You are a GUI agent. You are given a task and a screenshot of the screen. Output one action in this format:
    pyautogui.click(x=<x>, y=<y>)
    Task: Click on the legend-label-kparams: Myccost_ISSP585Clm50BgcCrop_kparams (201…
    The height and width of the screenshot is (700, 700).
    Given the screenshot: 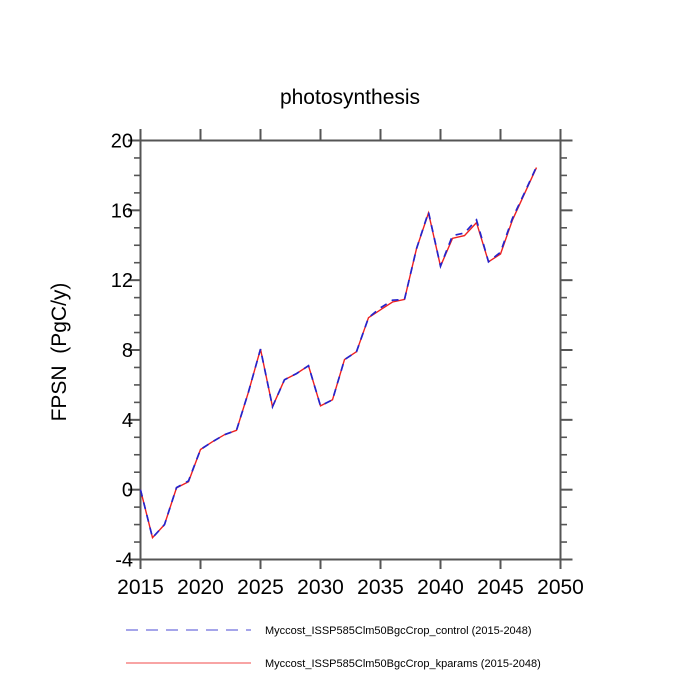 What is the action you would take?
    pyautogui.click(x=403, y=664)
    